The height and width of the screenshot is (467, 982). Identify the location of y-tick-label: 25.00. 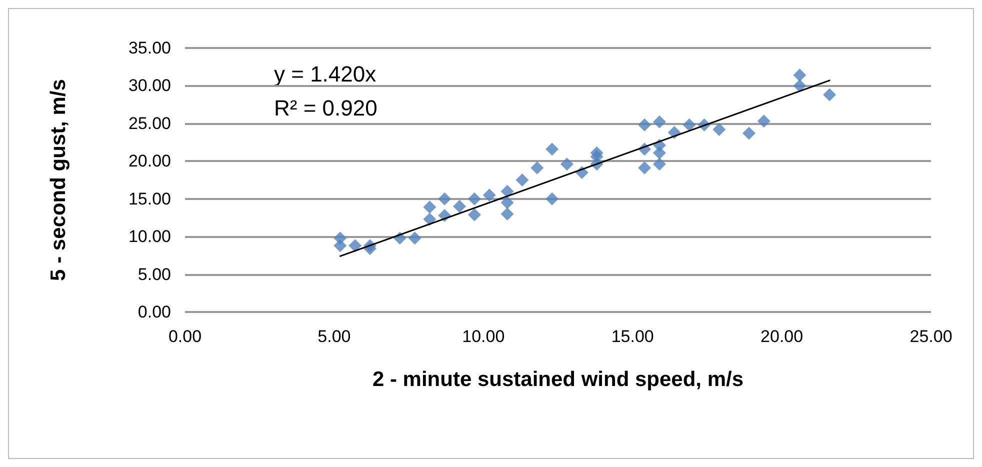
(149, 123).